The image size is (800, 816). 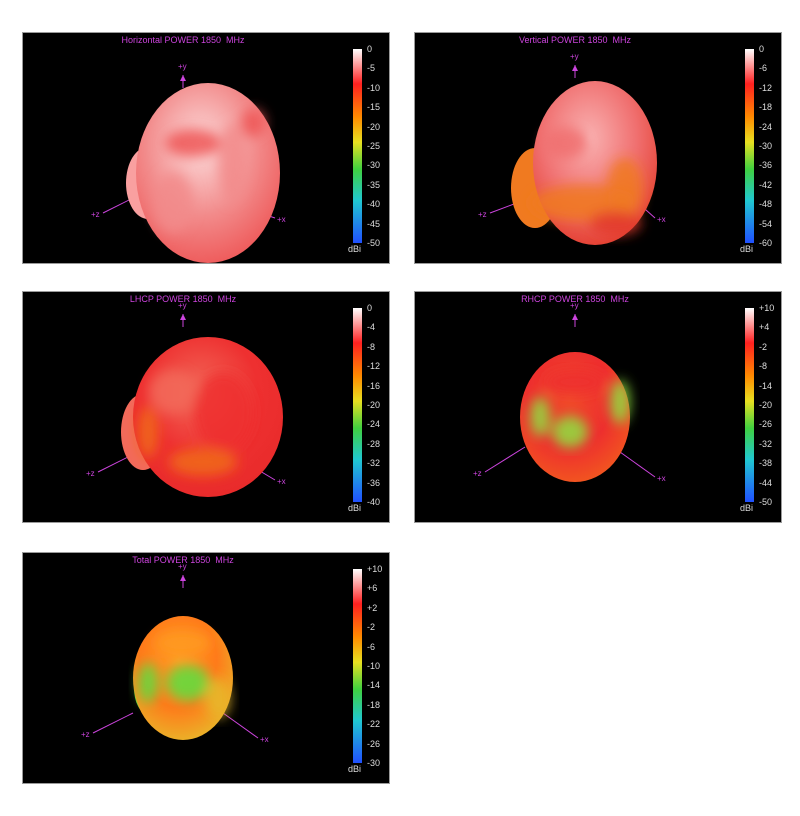 What do you see at coordinates (766, 502) in the screenshot?
I see `colorbar-tick-label: -50` at bounding box center [766, 502].